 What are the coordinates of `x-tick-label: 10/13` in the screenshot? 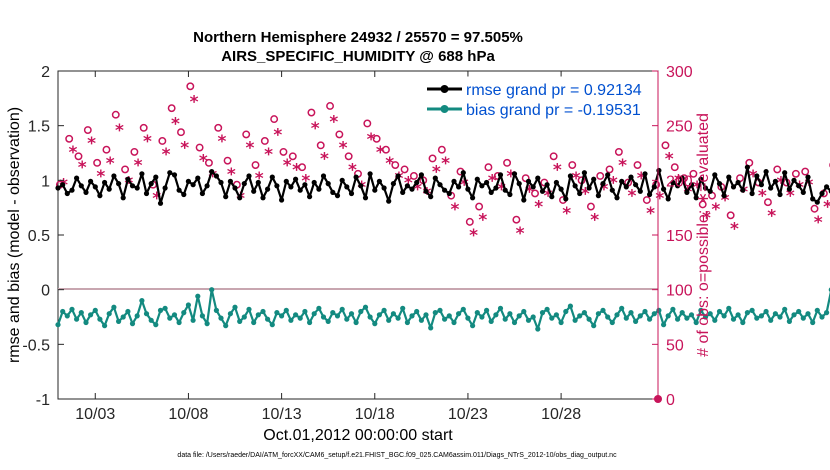 It's located at (282, 414).